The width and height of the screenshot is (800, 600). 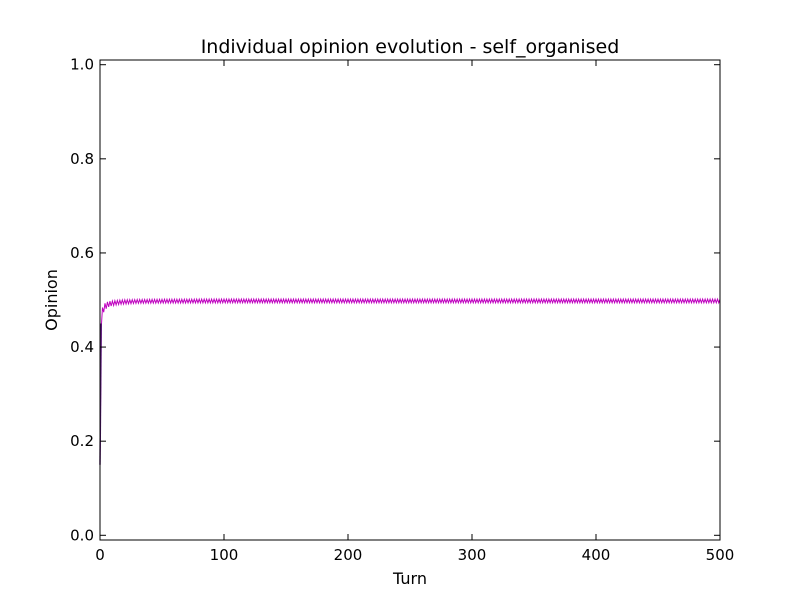 What do you see at coordinates (409, 578) in the screenshot?
I see `x-axis-label: Turn` at bounding box center [409, 578].